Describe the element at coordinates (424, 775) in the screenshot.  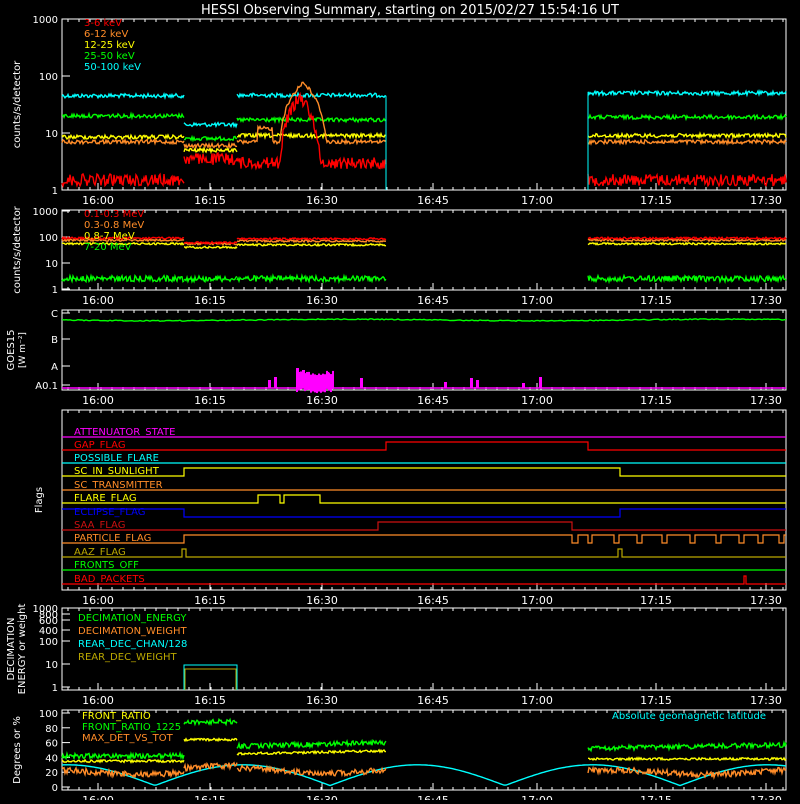
I see `geomagnetic-latitude-line` at that location.